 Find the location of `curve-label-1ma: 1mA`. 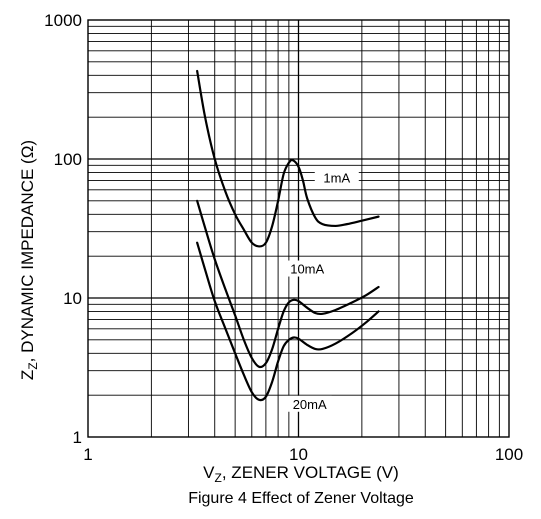

curve-label-1ma: 1mA is located at coordinates (336, 178).